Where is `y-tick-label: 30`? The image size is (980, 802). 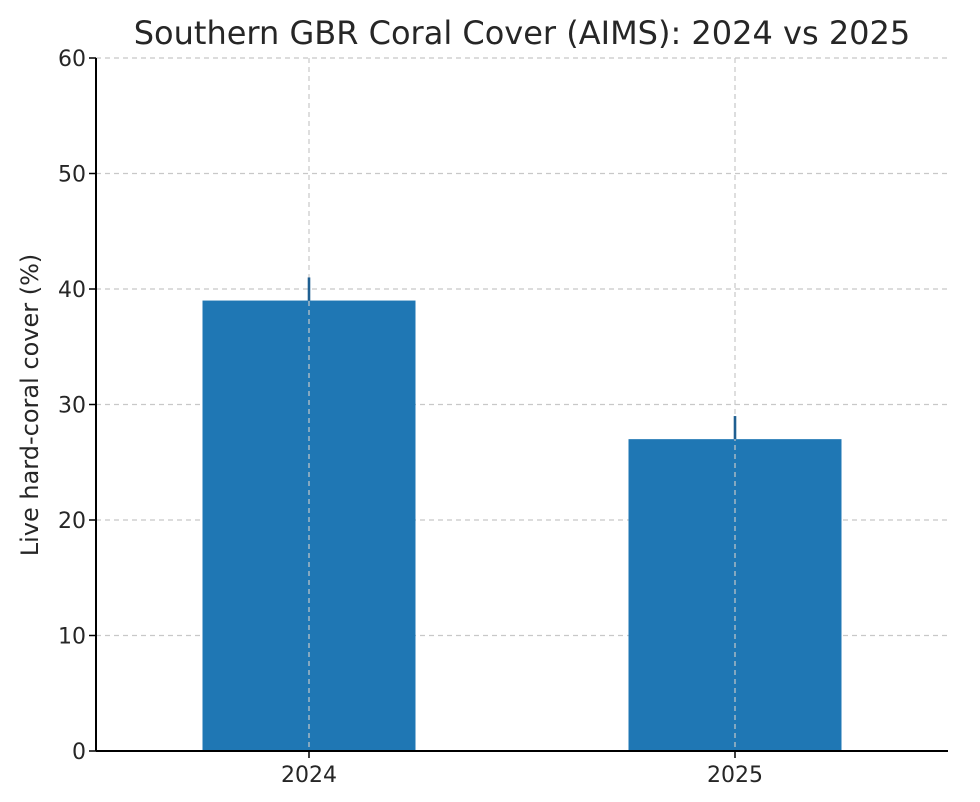 y-tick-label: 30 is located at coordinates (72, 406).